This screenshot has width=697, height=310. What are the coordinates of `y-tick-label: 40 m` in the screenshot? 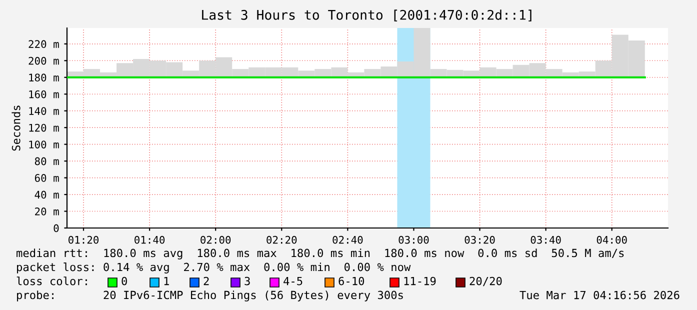 It's located at (46, 194).